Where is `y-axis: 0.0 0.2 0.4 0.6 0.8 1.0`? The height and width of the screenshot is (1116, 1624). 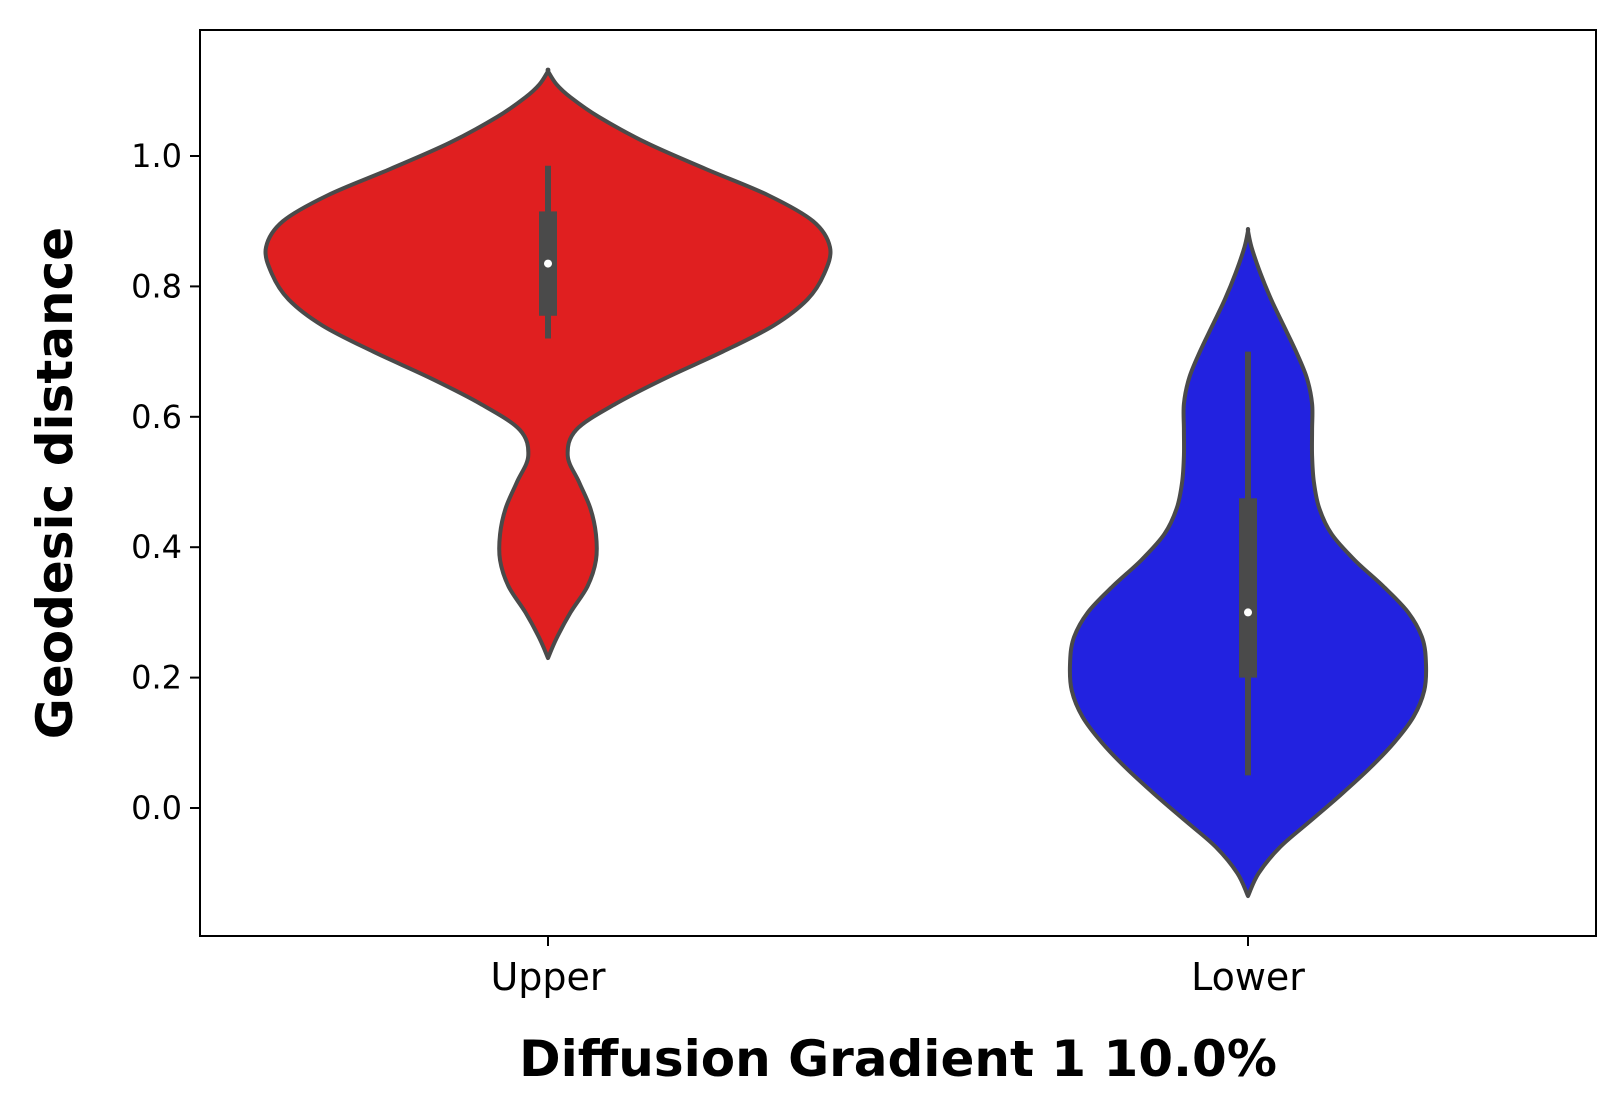
y-axis: 0.0 0.2 0.4 0.6 0.8 1.0 is located at coordinates (165, 482).